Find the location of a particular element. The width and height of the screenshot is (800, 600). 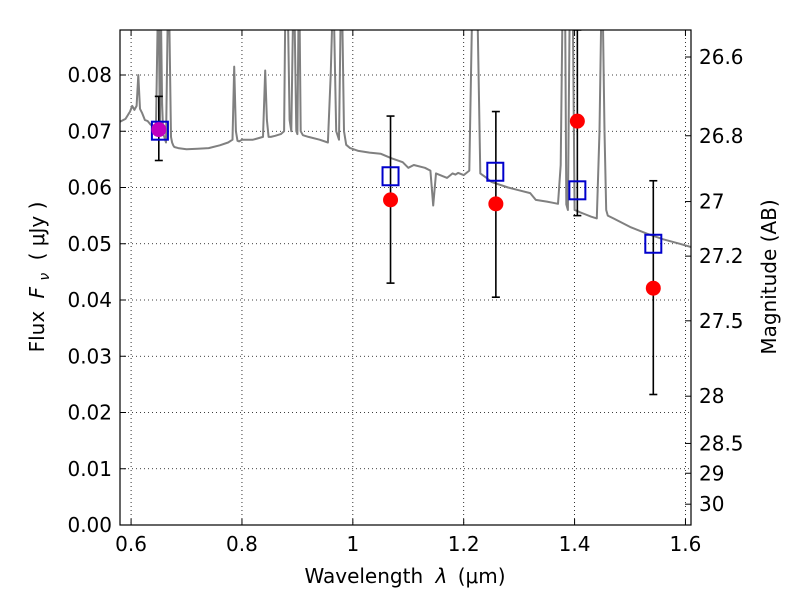

x-tick-label: 1.2 is located at coordinates (464, 544).